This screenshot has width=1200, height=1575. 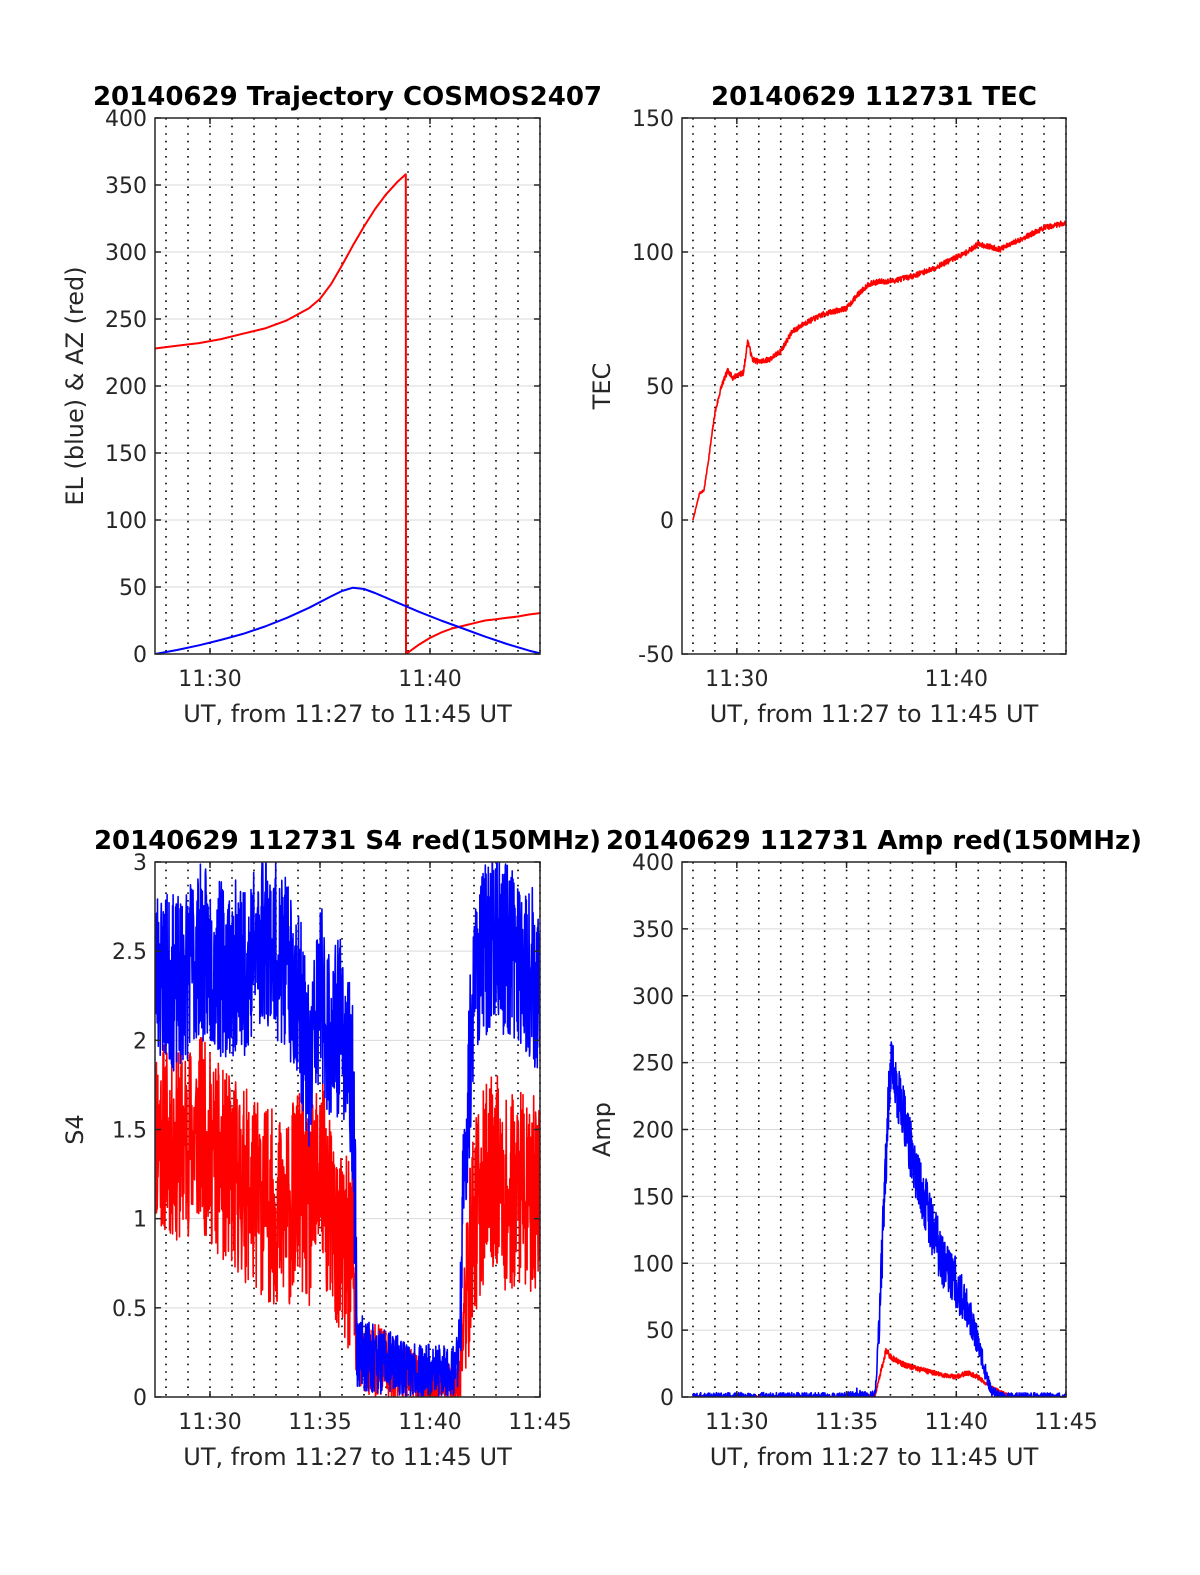 I want to click on chart-title: 20140629 112731 Amp red(150MHz), so click(x=874, y=841).